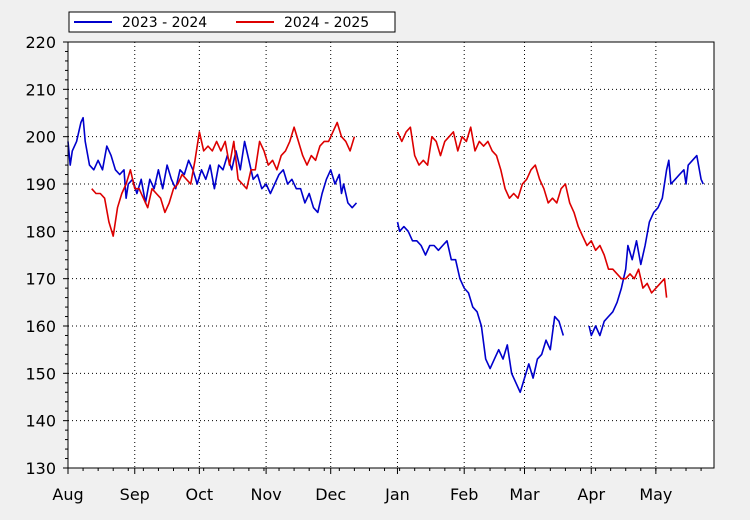 Image resolution: width=750 pixels, height=520 pixels. I want to click on x-tick-label: Apr, so click(591, 494).